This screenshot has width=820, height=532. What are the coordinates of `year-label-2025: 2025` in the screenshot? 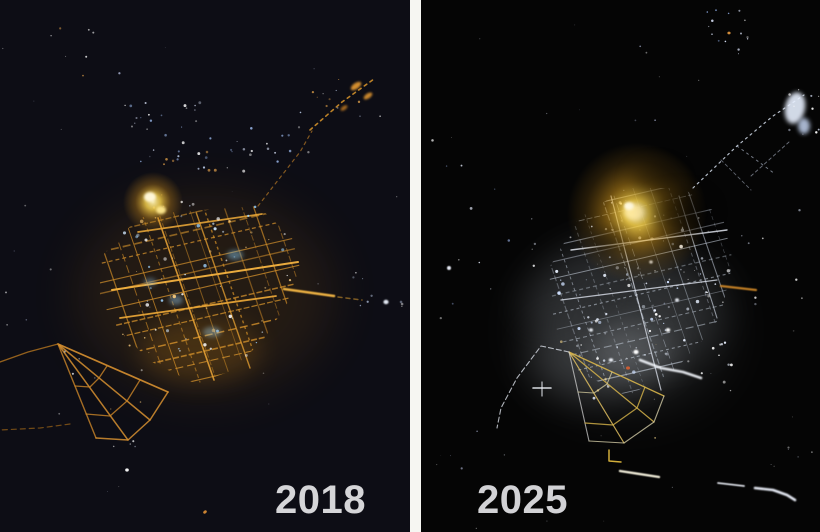 It's located at (522, 500).